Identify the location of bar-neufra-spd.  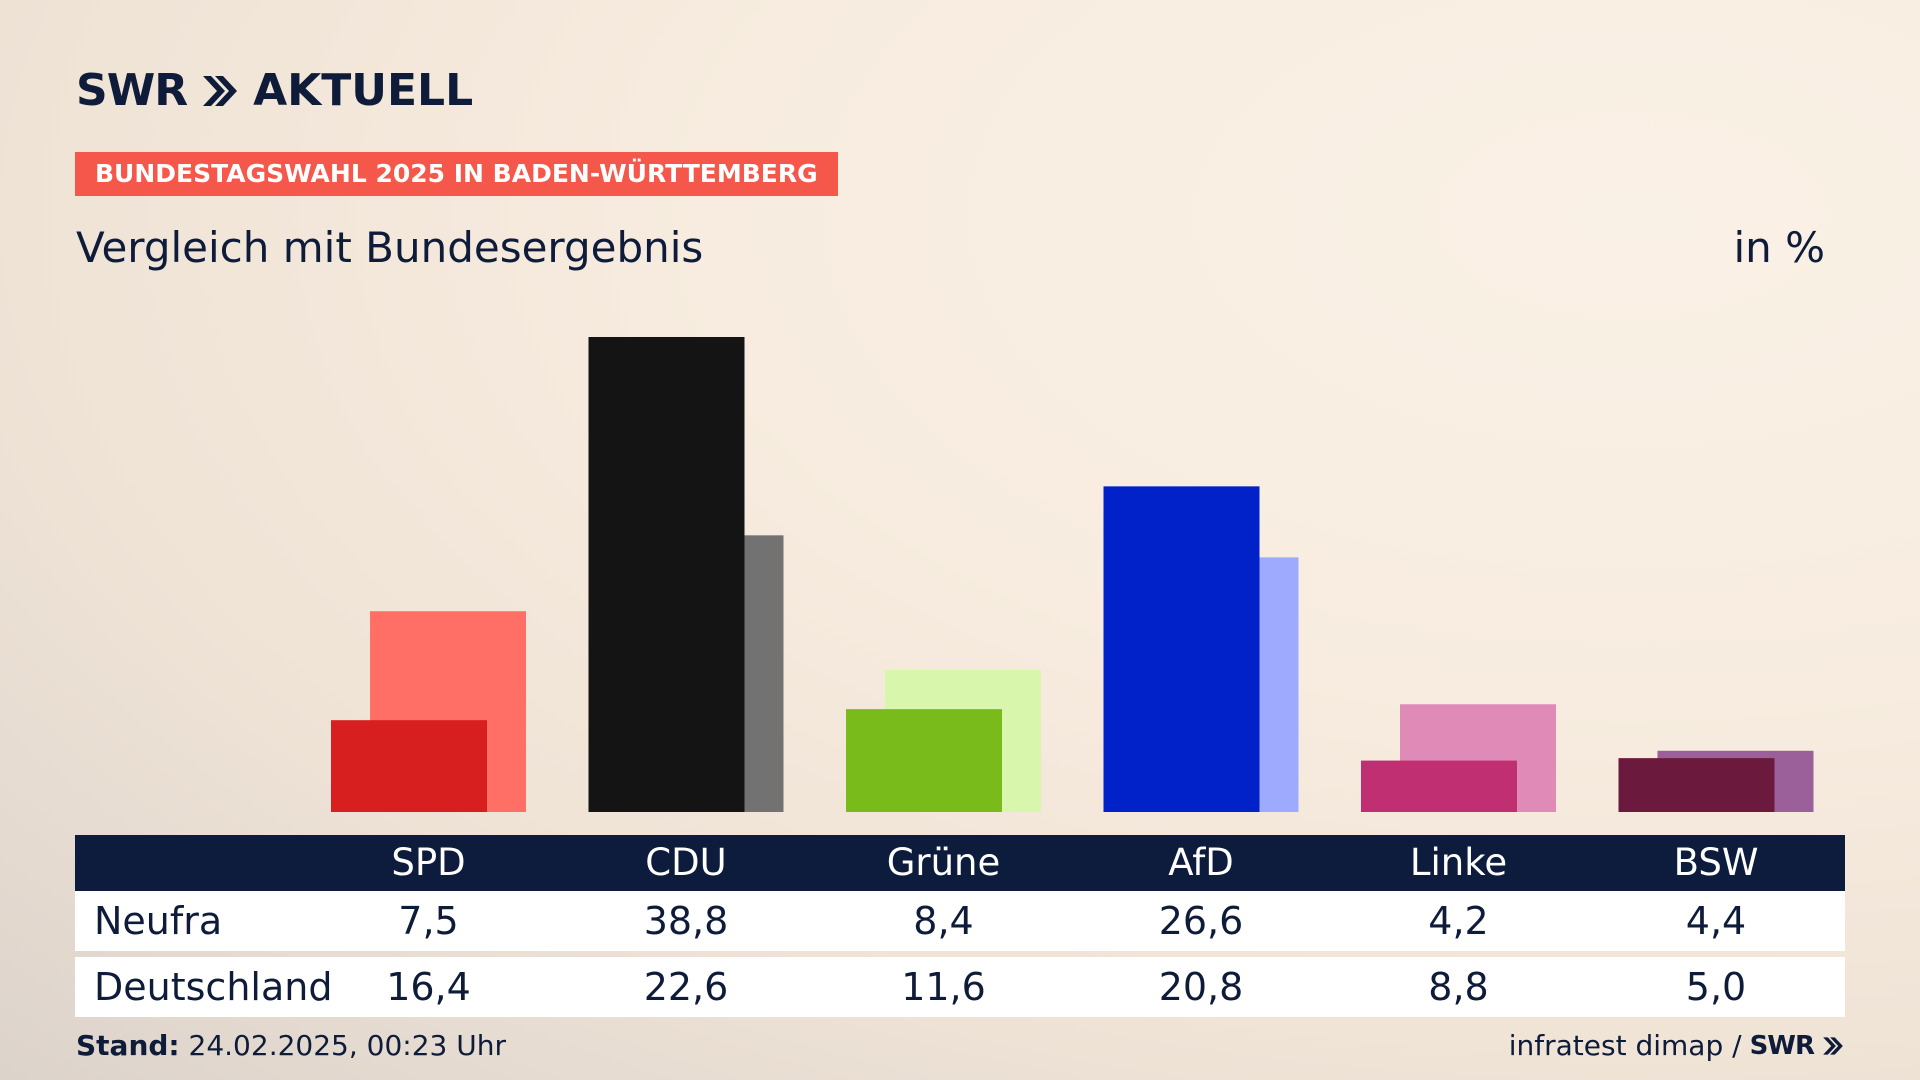
(409, 766).